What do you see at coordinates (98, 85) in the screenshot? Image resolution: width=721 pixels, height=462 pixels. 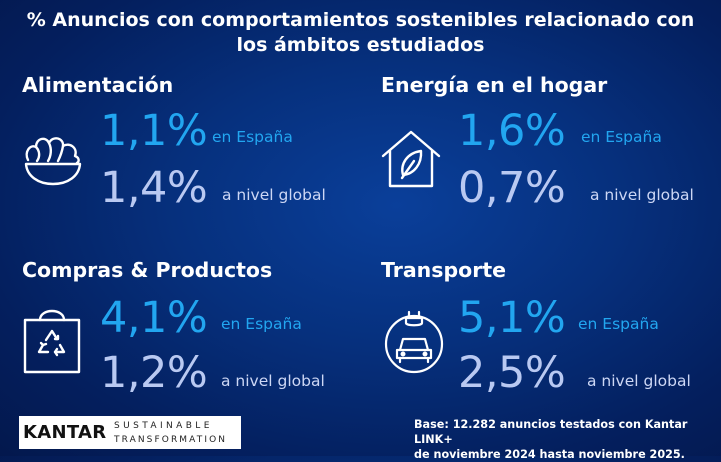 I see `category-title-alimentacion: Alimentación` at bounding box center [98, 85].